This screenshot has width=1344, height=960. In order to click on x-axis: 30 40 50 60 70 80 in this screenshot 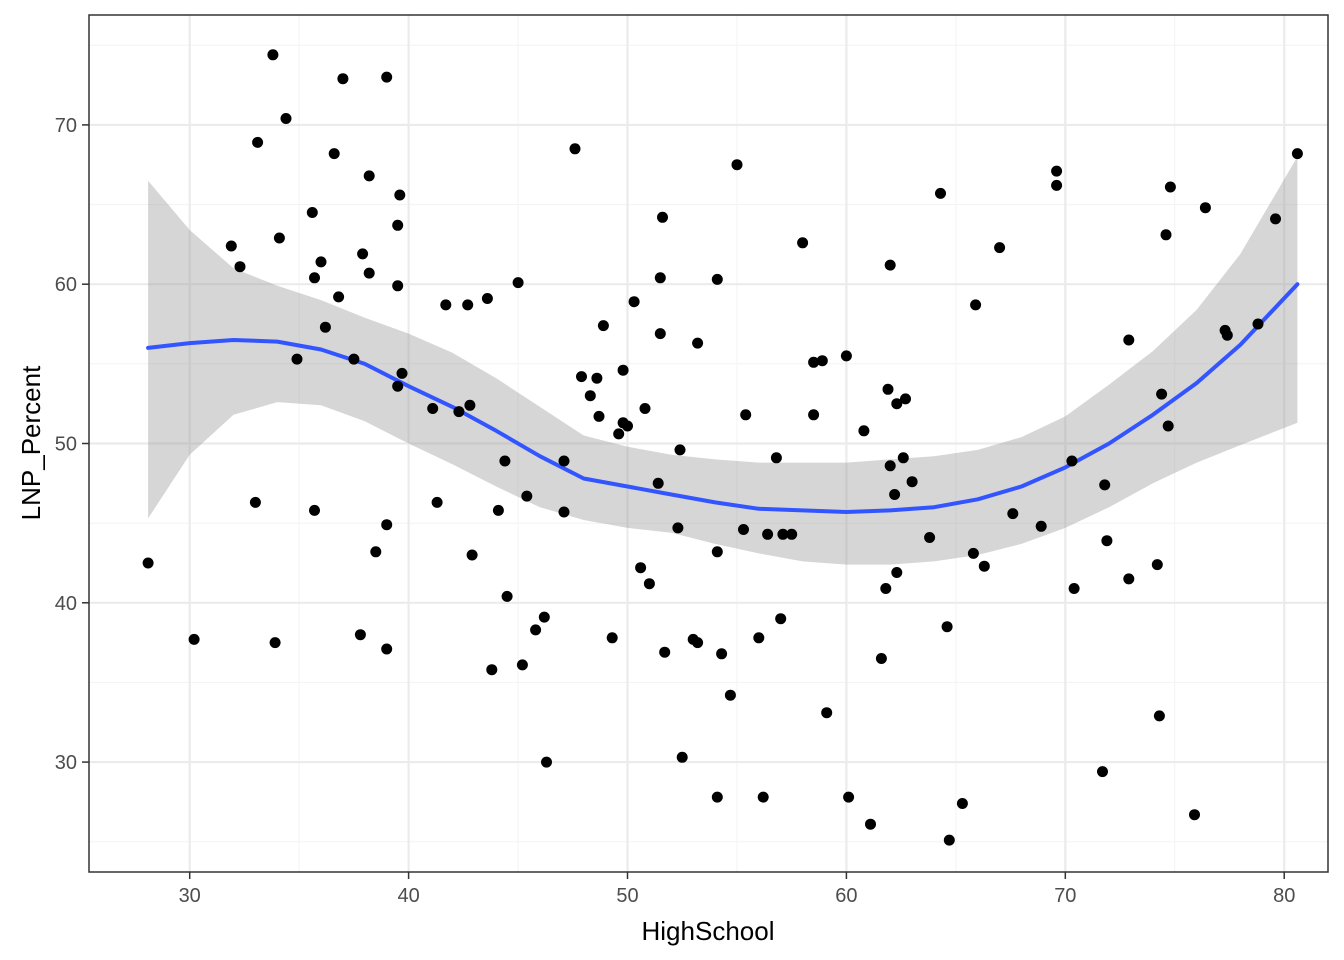, I will do `click(737, 889)`.